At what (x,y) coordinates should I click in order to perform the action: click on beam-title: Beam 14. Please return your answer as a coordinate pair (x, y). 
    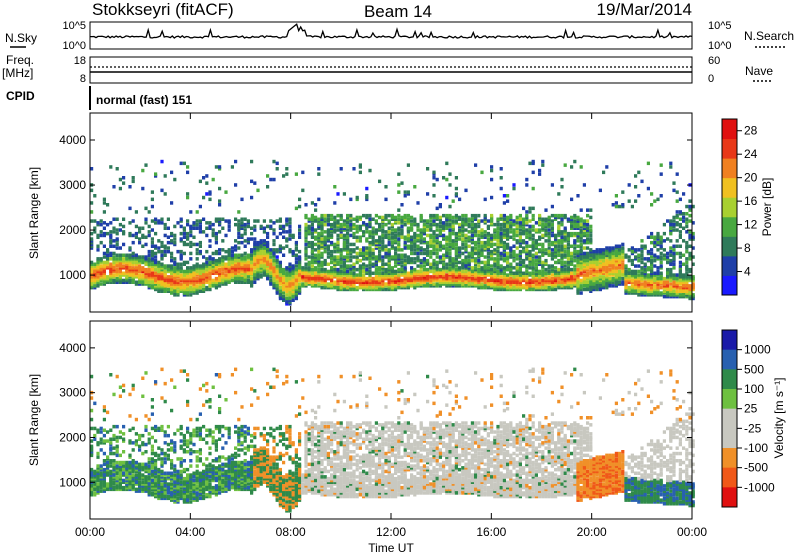
    Looking at the image, I should click on (398, 11).